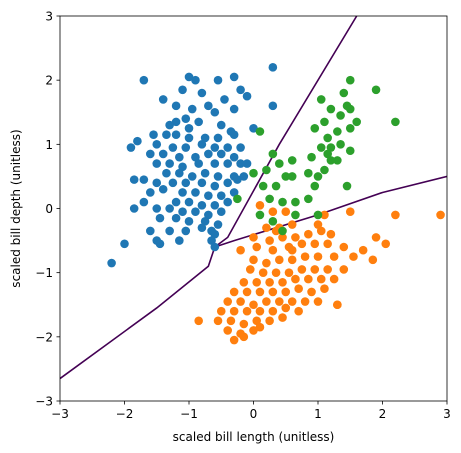  I want to click on y-tick-label: −2, so click(44, 337).